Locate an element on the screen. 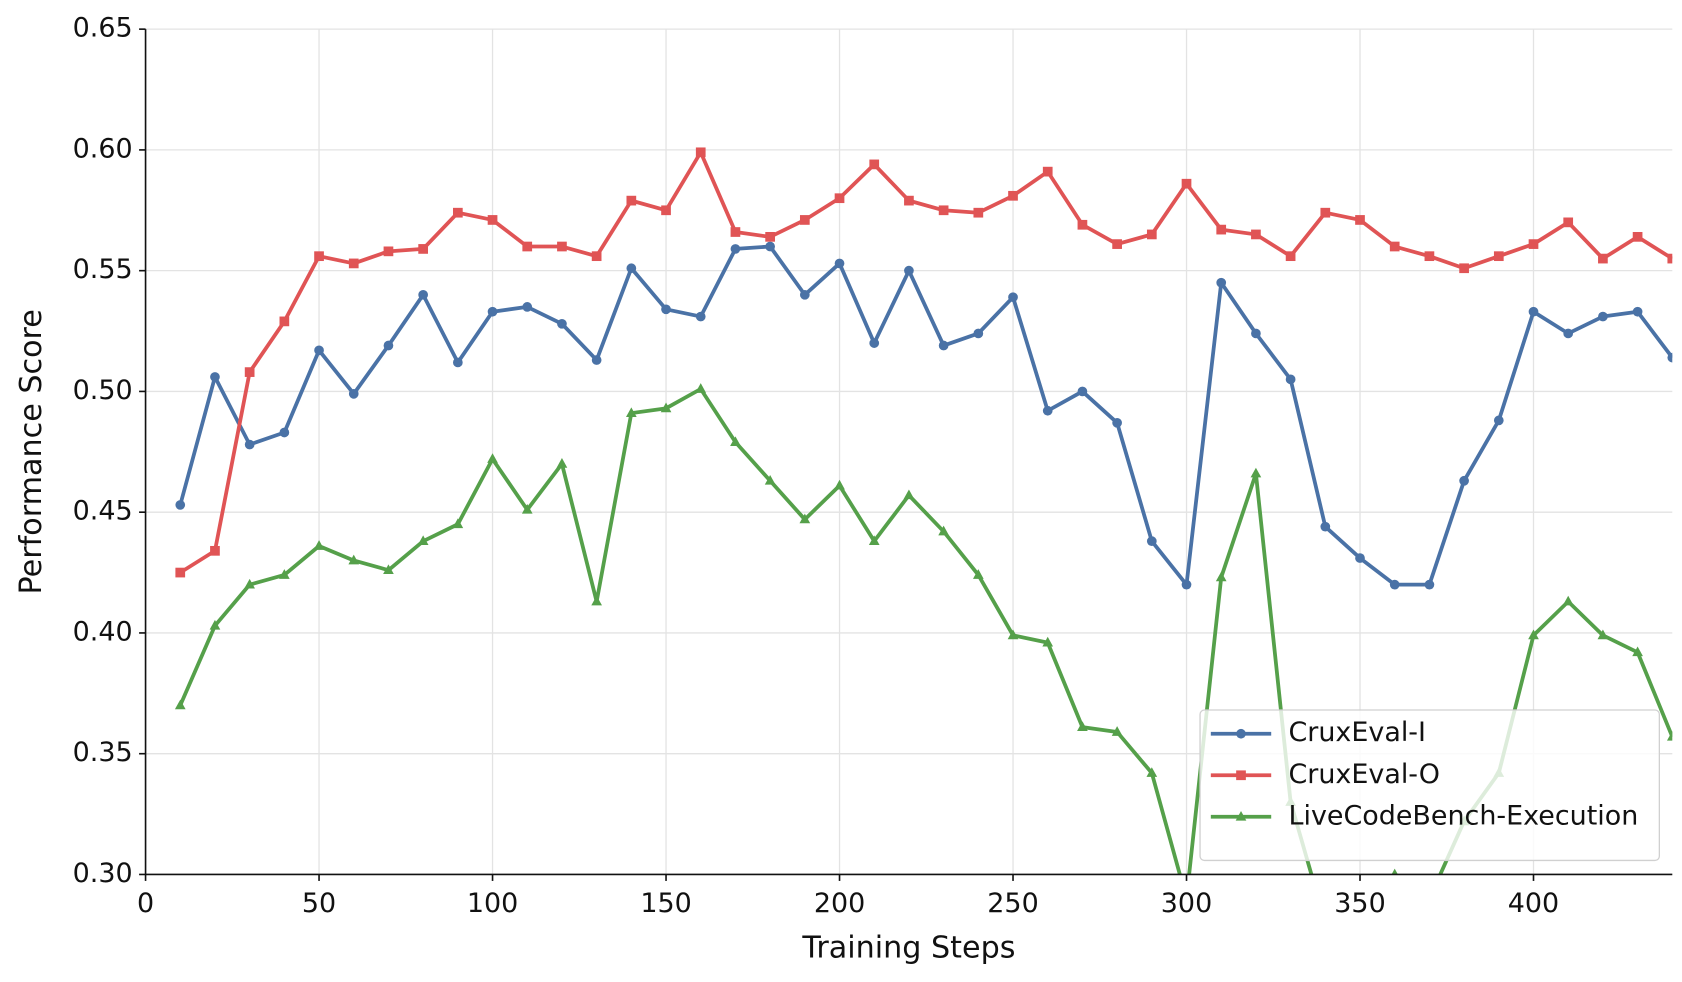 The width and height of the screenshot is (1682, 982). legend-label: LiveCodeBench-Execution is located at coordinates (1463, 815).